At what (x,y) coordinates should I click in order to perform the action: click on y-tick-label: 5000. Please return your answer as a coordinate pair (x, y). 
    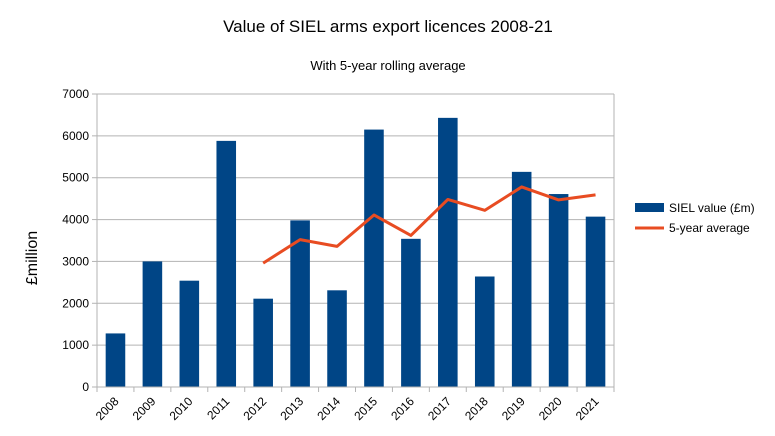
    Looking at the image, I should click on (75, 178).